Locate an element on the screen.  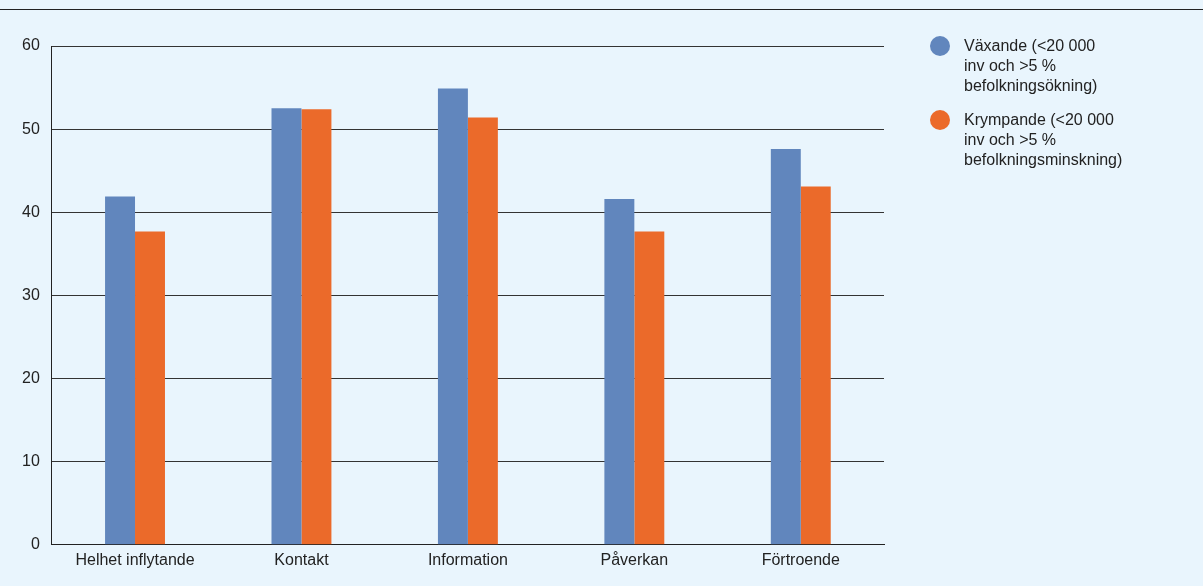
x-tick-label: Information is located at coordinates (467, 559).